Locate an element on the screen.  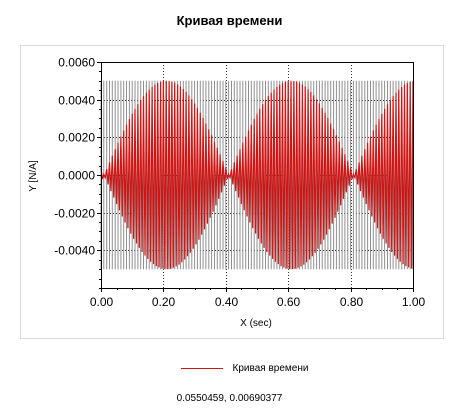
chart-frame-top is located at coordinates (231, 45).